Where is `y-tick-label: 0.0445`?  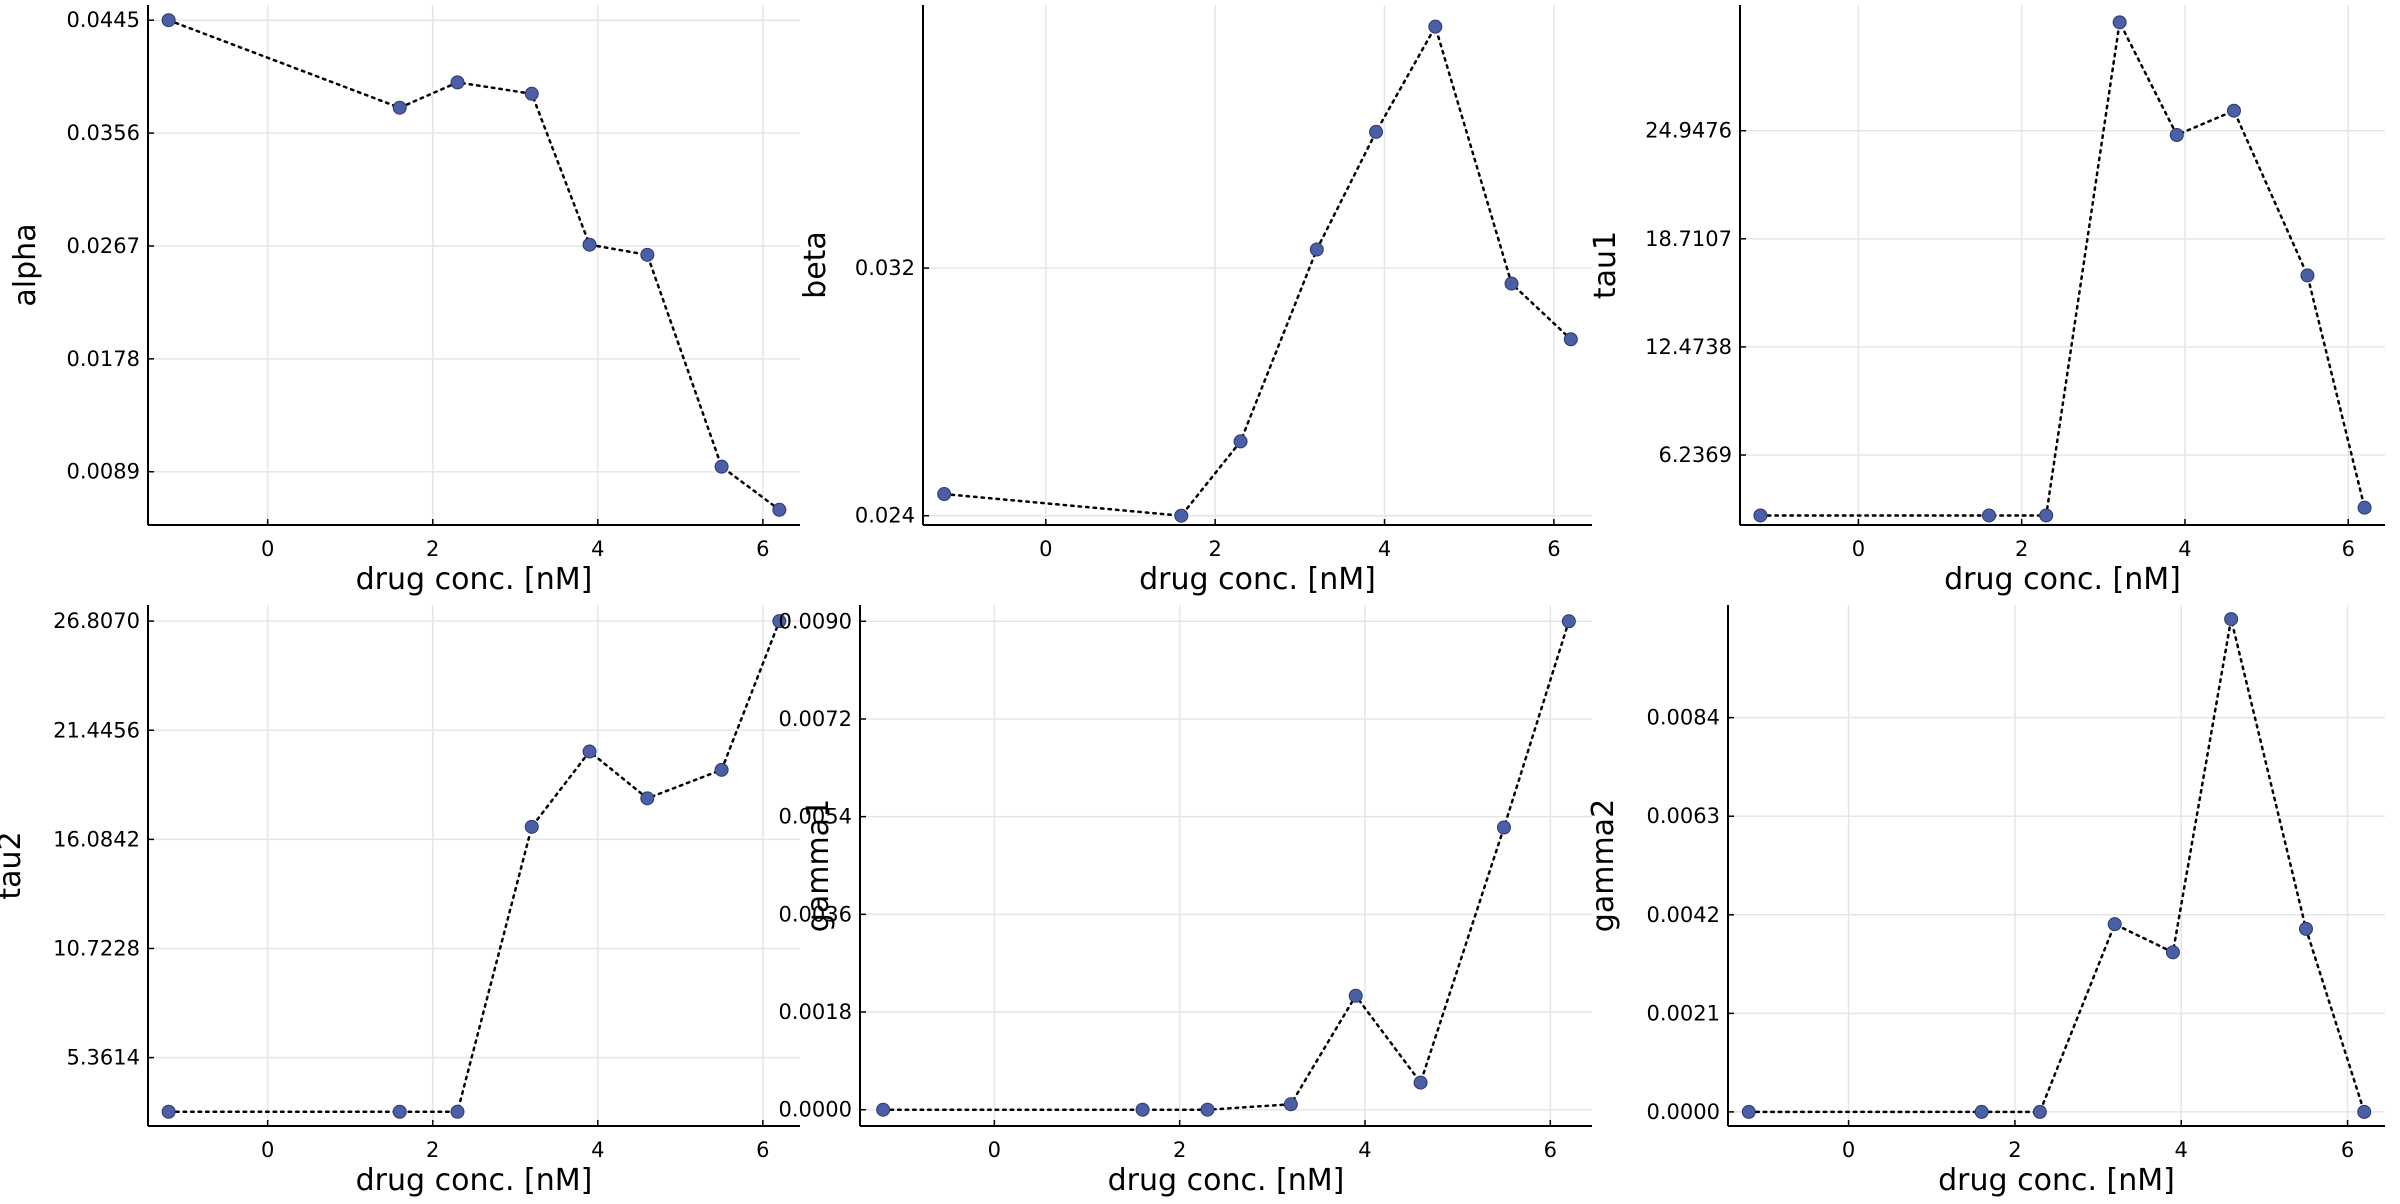
y-tick-label: 0.0445 is located at coordinates (103, 20).